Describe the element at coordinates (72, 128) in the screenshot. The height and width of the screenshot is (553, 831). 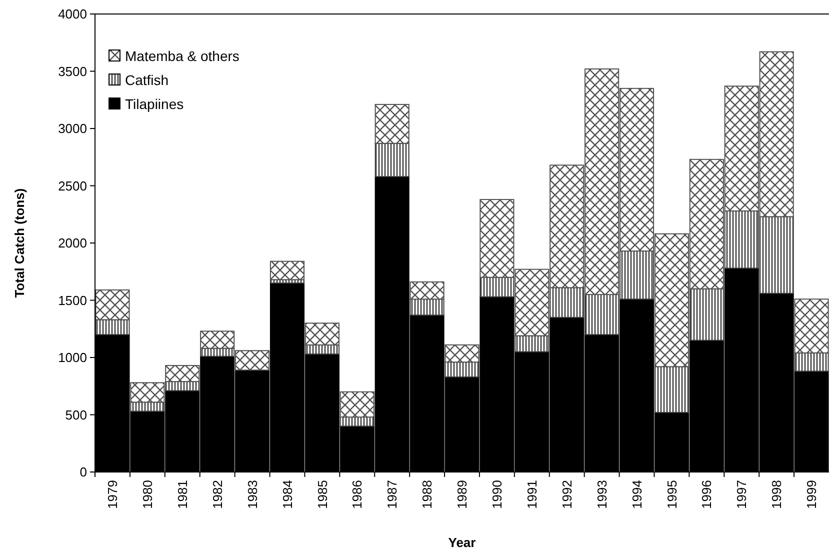
I see `y-tick-label: 3000` at that location.